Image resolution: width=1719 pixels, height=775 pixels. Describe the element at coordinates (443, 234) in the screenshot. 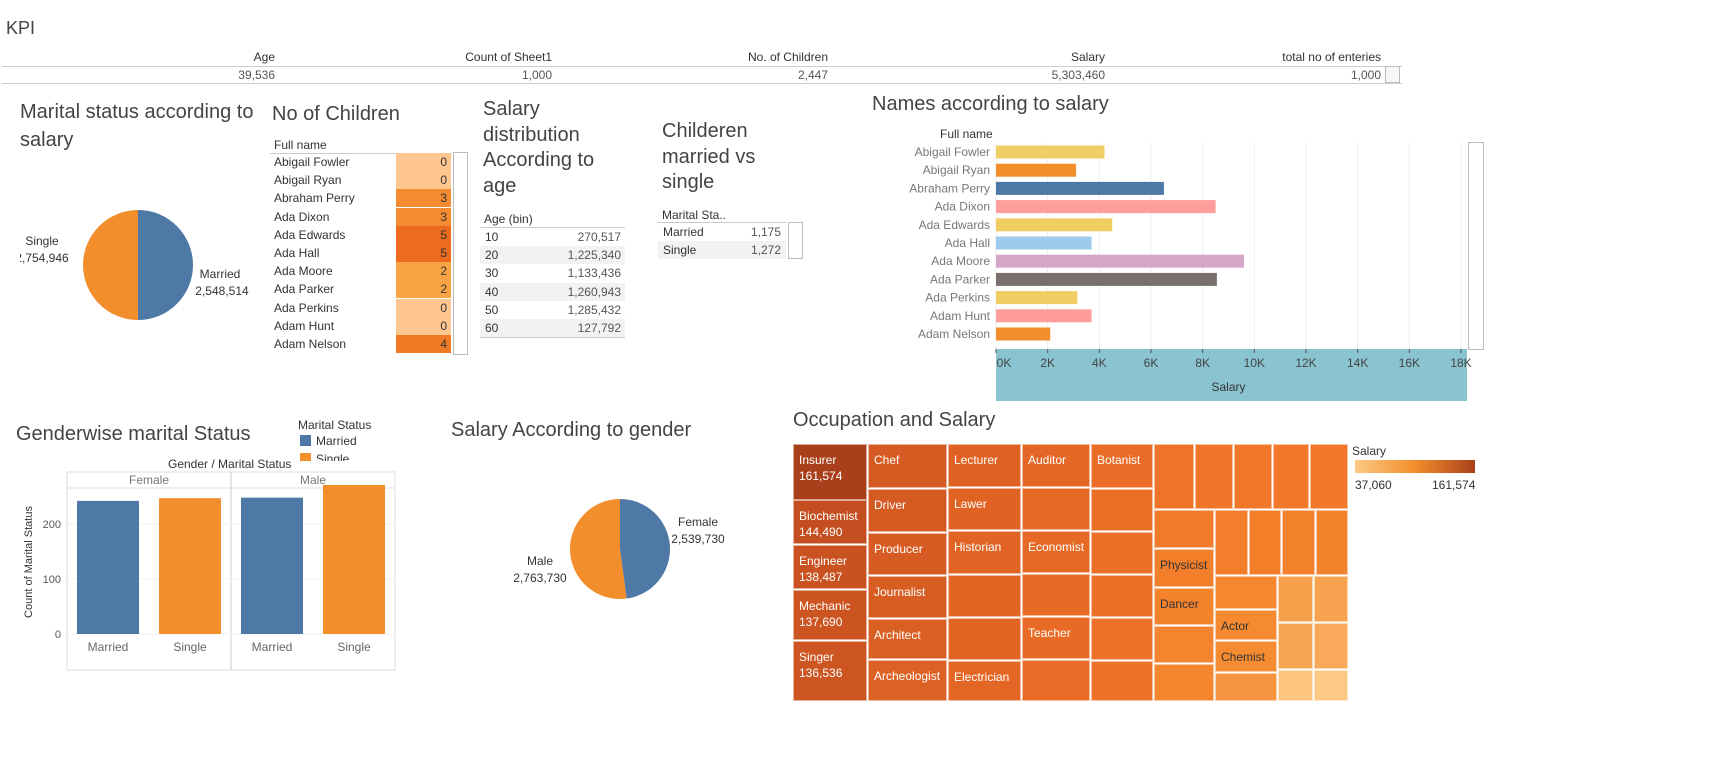

I see `children-row-value: 5` at that location.